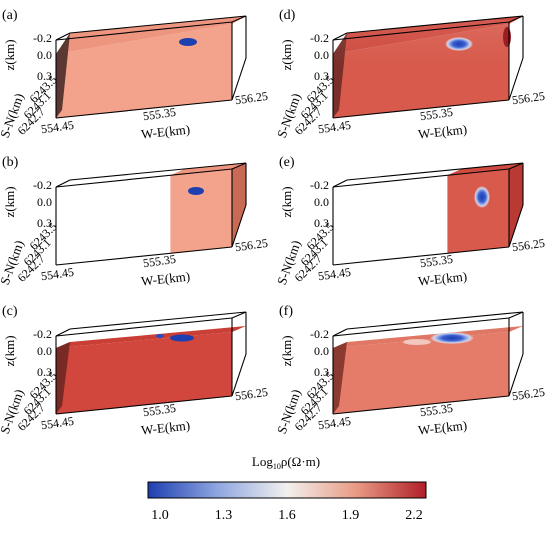  I want to click on colorbar-tick-2: 1.6, so click(287, 515).